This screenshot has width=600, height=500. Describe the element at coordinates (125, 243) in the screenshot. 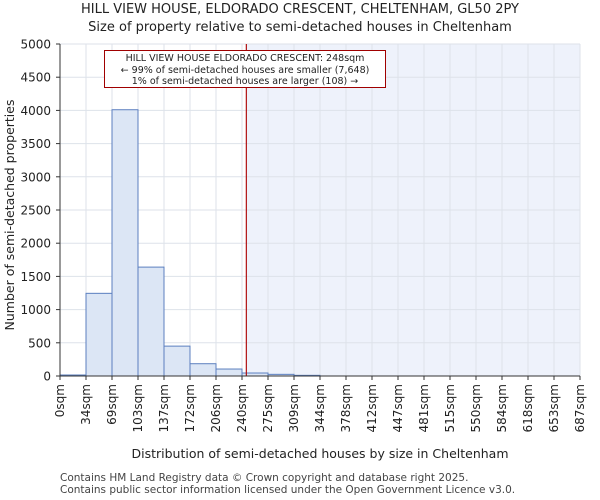

I see `bar-69sqm` at that location.